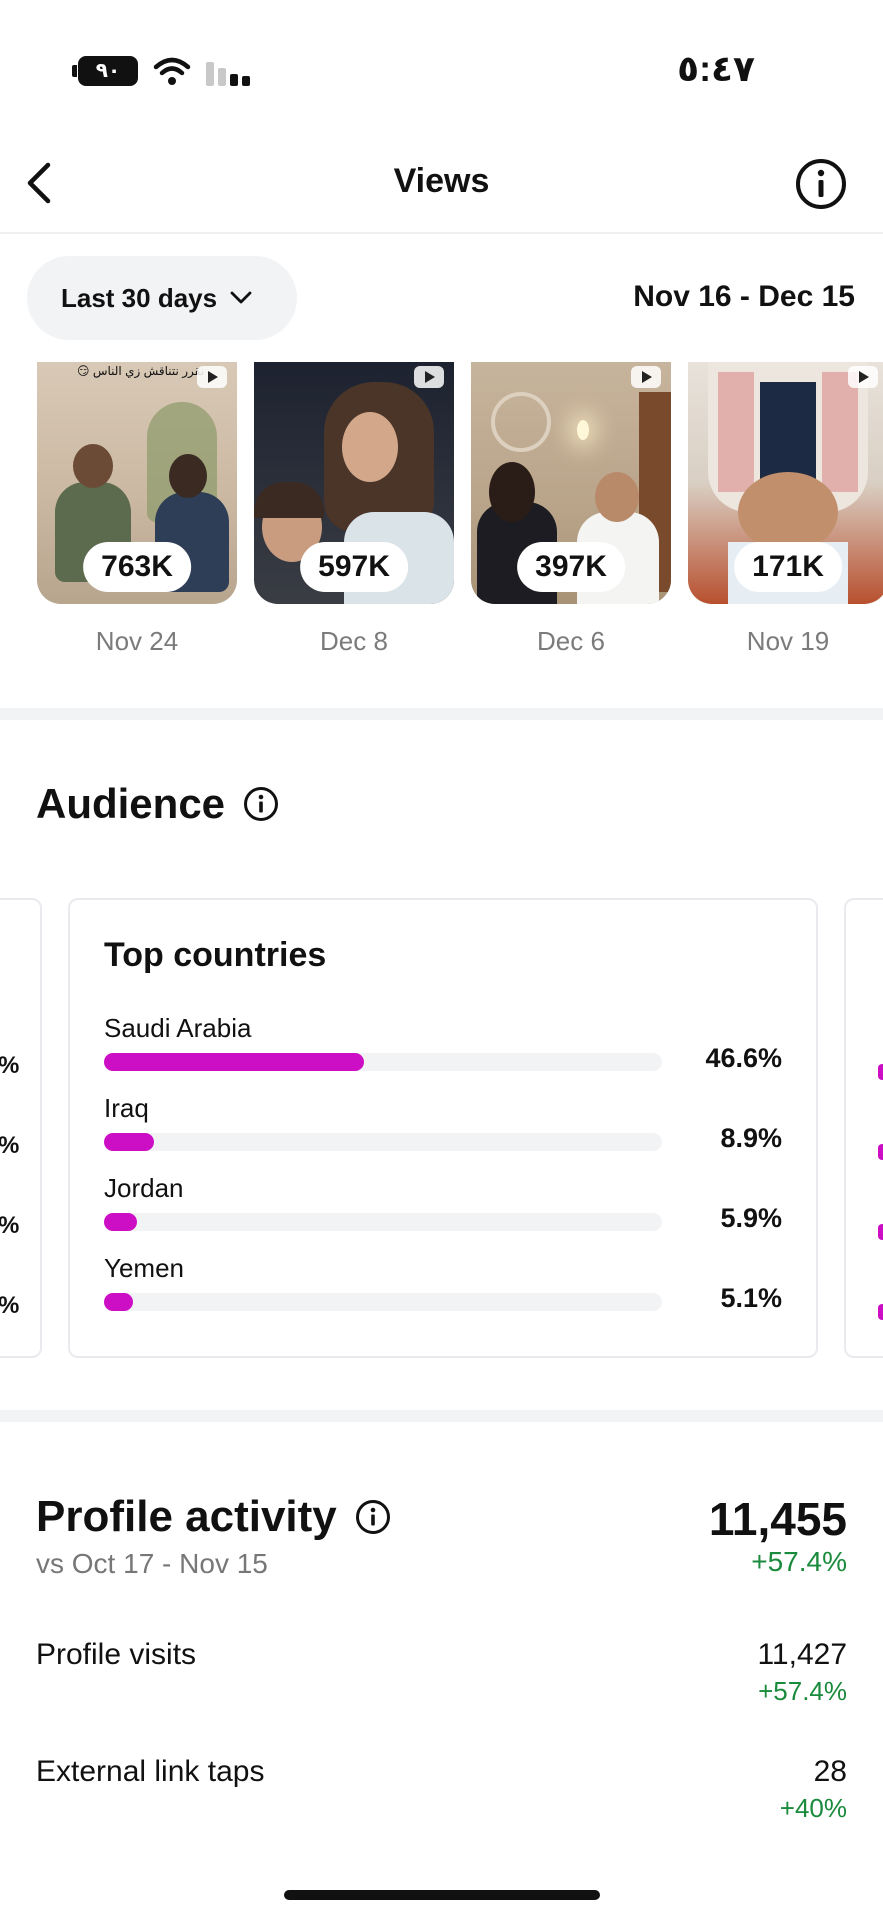 The image size is (883, 1920). I want to click on country-percent: 46.6%, so click(743, 1058).